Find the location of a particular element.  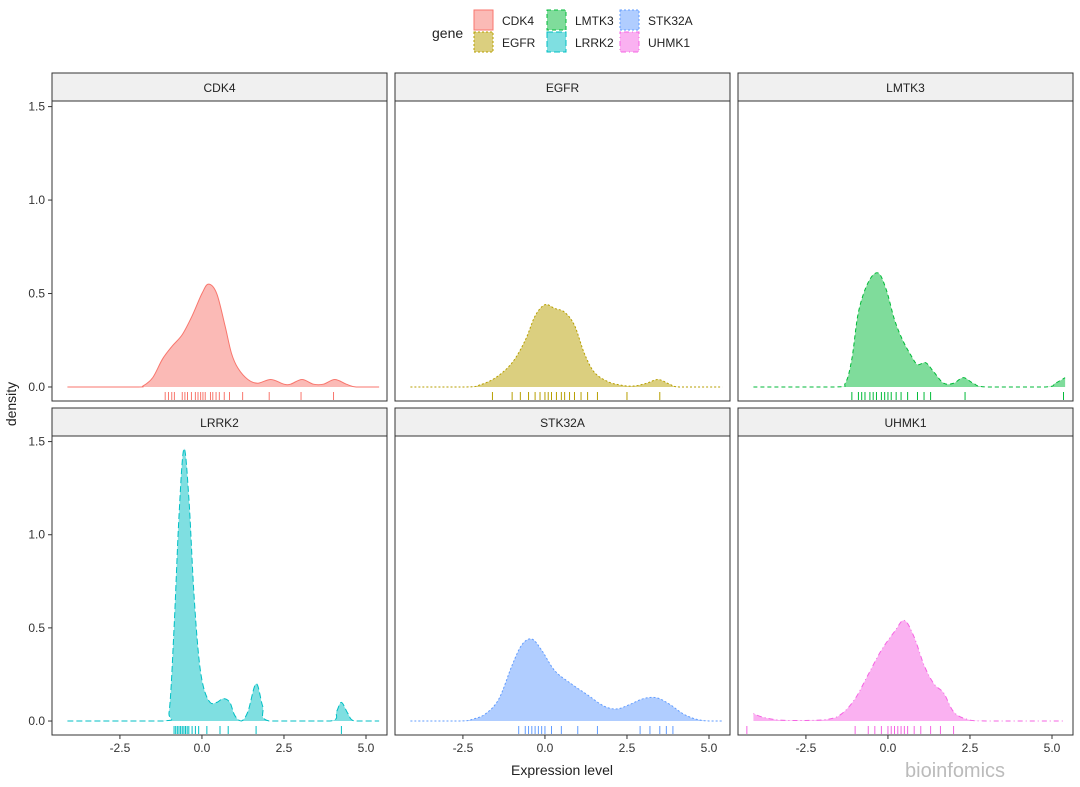

facet-strip-label: UHMK1 is located at coordinates (905, 423).